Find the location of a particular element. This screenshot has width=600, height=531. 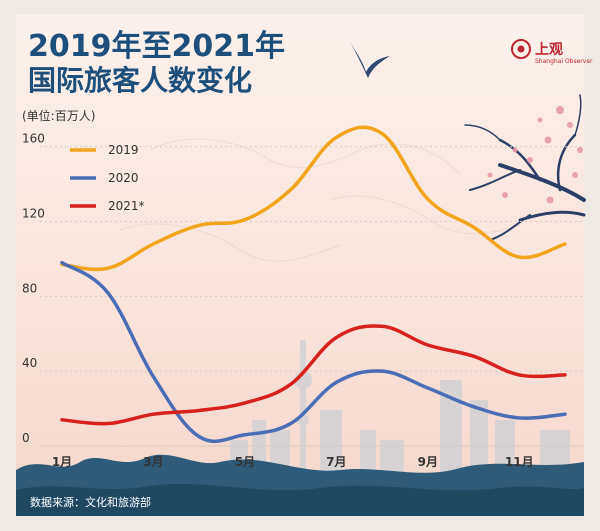

x-tick-label: 7月 is located at coordinates (336, 462).